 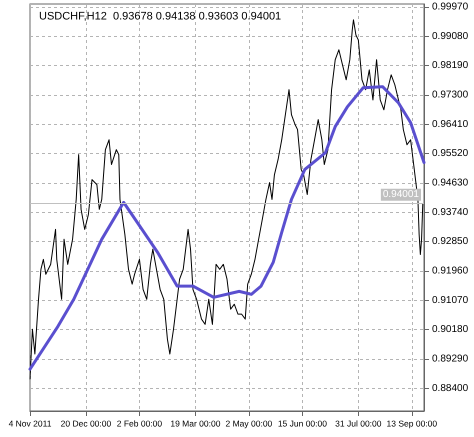 What do you see at coordinates (30, 423) in the screenshot?
I see `x-tick-label: 4 Nov 2011` at bounding box center [30, 423].